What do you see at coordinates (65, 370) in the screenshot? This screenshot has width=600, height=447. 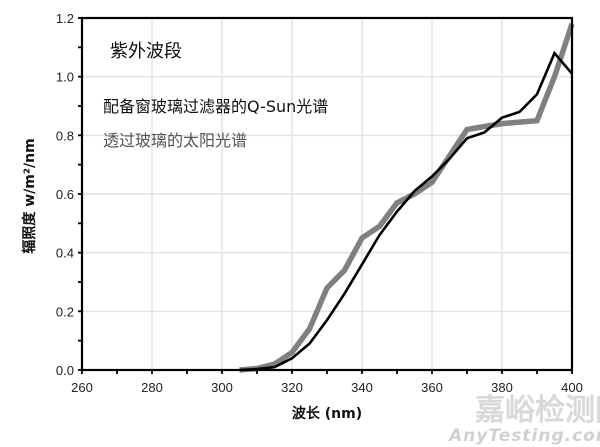 I see `y-tick-label: 0.0` at bounding box center [65, 370].